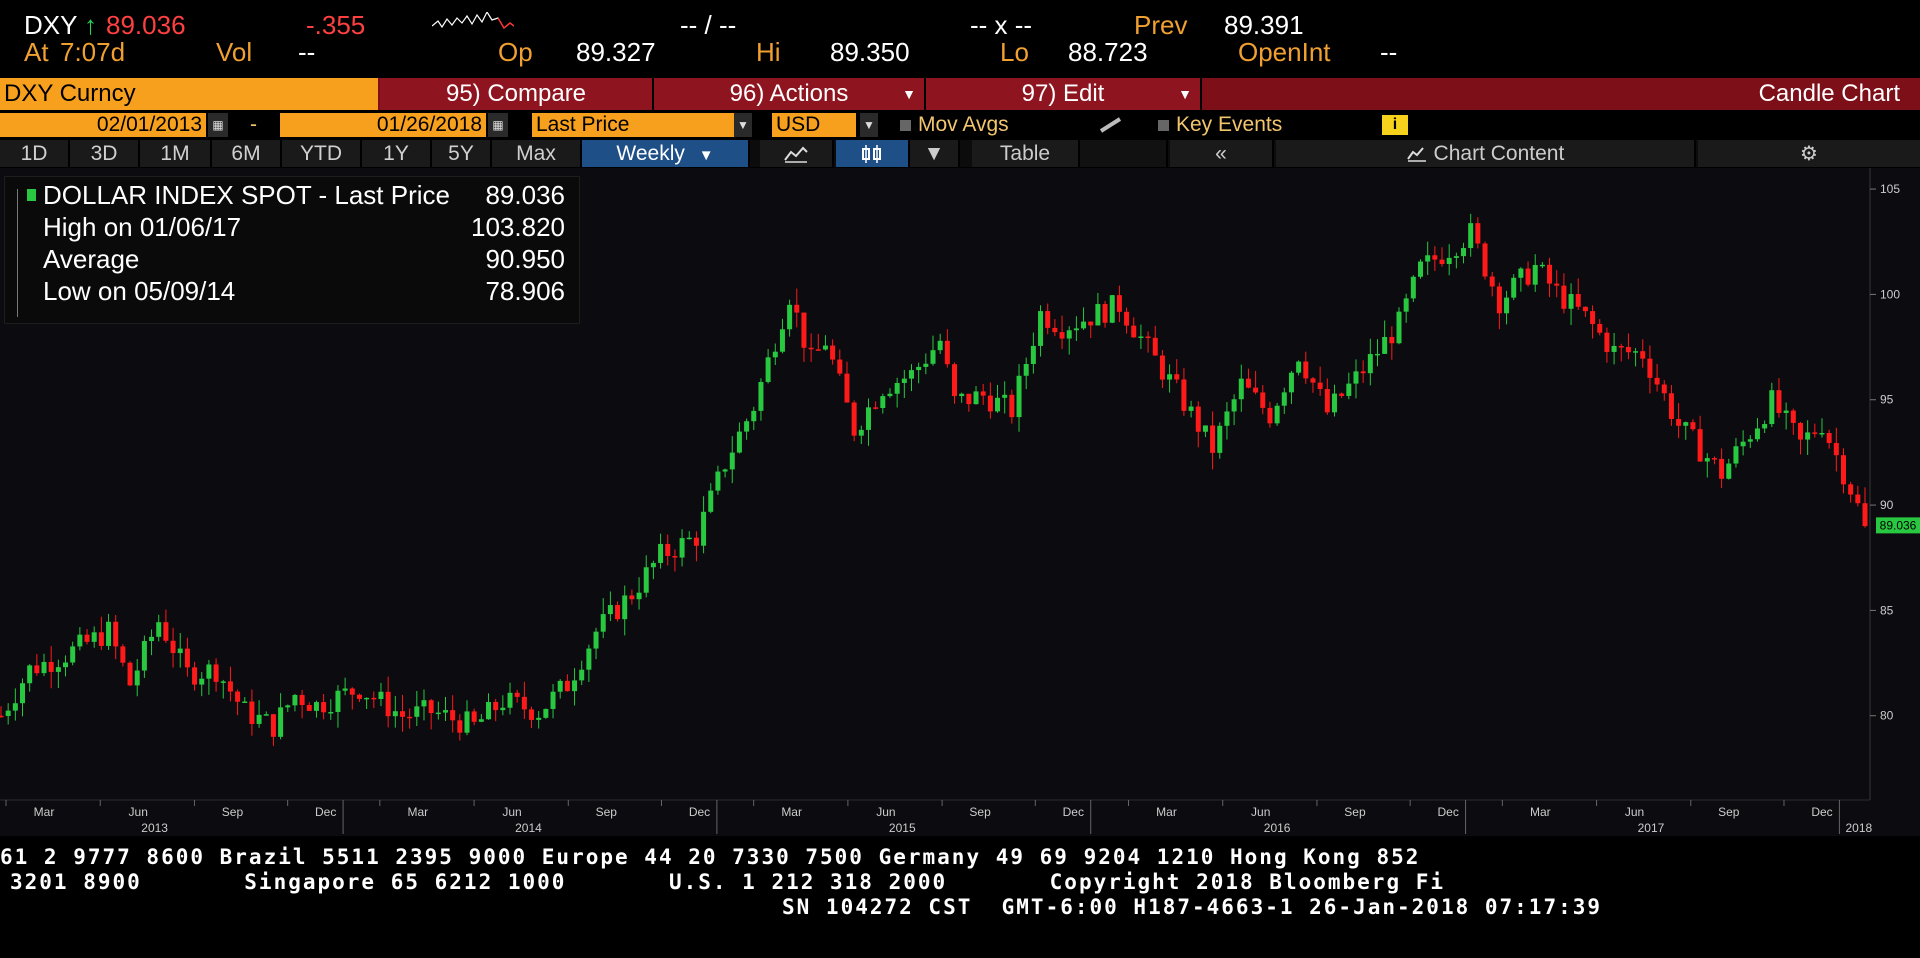  Describe the element at coordinates (105, 153) in the screenshot. I see `period-3d: 3D` at that location.